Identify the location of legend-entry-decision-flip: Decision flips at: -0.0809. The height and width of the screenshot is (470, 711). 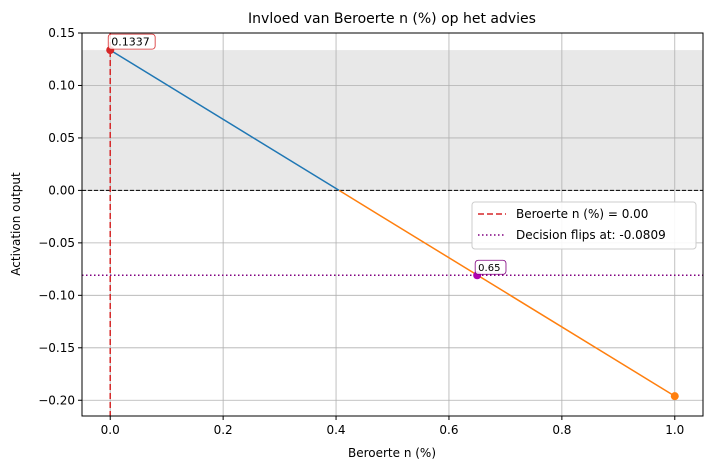
(591, 235).